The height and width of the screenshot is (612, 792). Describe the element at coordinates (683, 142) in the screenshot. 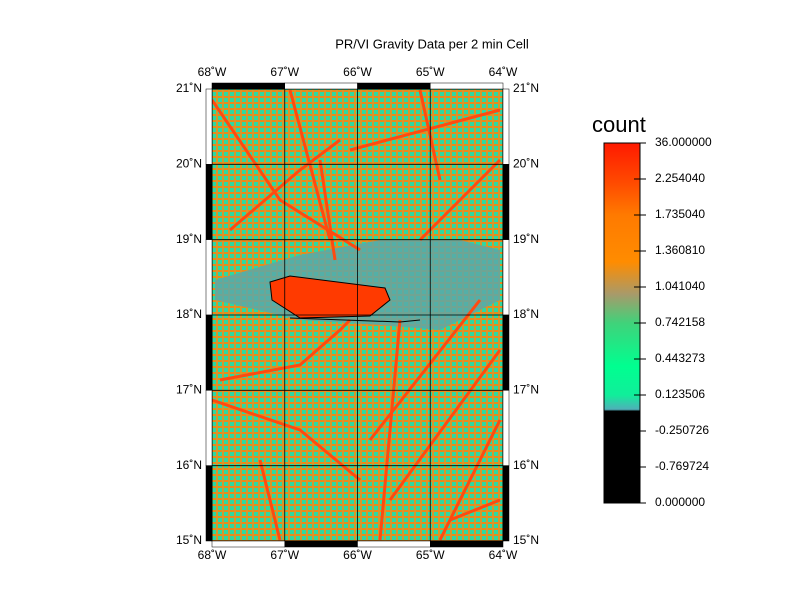

I see `colorbar-label: 36.000000` at that location.